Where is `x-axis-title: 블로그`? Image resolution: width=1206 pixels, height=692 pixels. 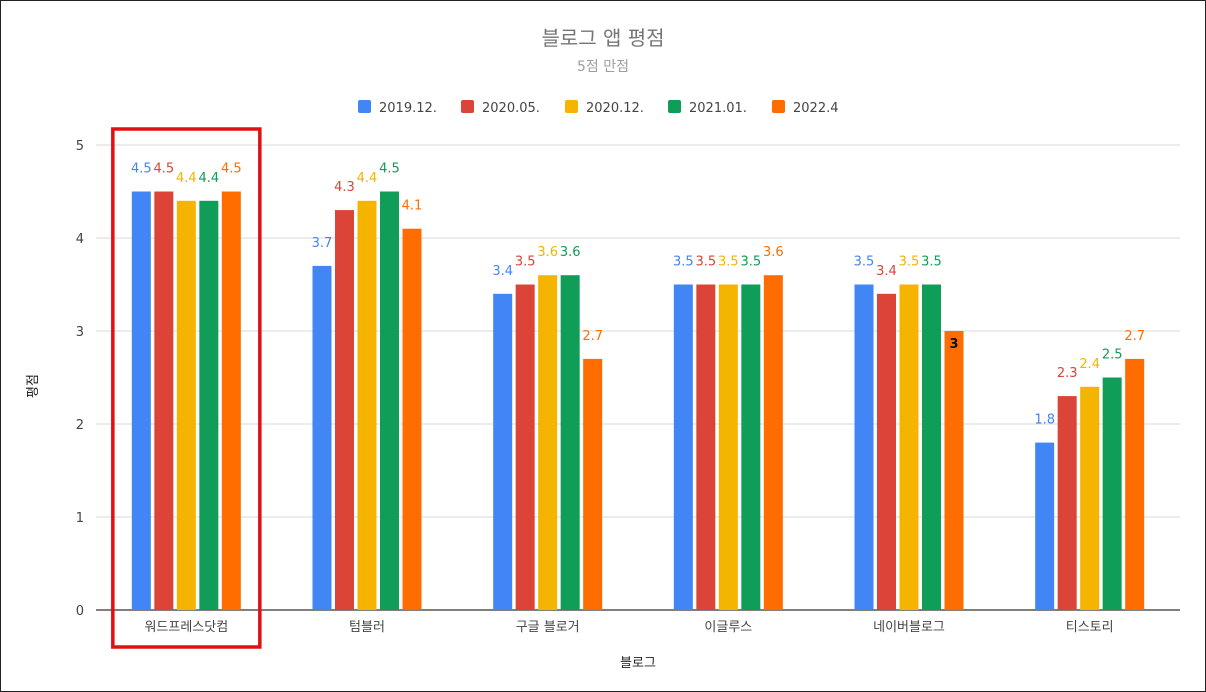
x-axis-title: 블로그 is located at coordinates (638, 663).